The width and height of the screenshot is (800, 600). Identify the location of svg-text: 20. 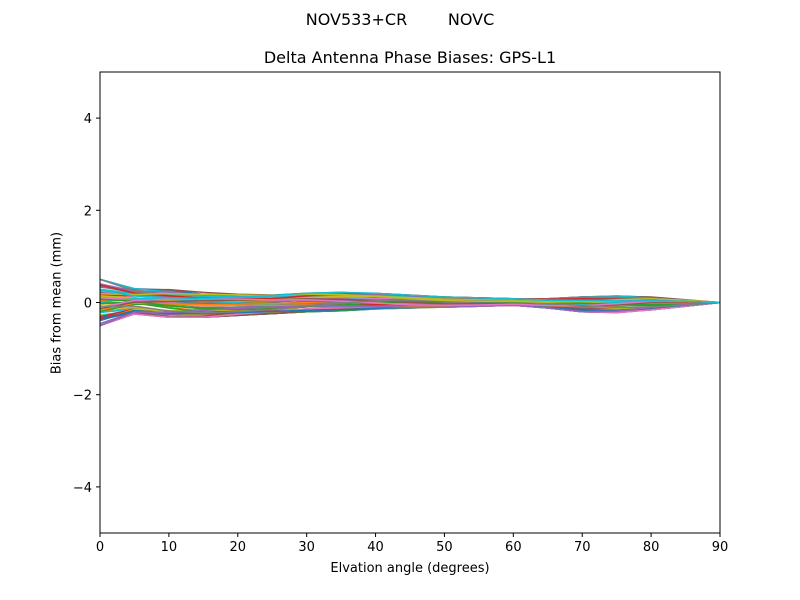
(238, 547).